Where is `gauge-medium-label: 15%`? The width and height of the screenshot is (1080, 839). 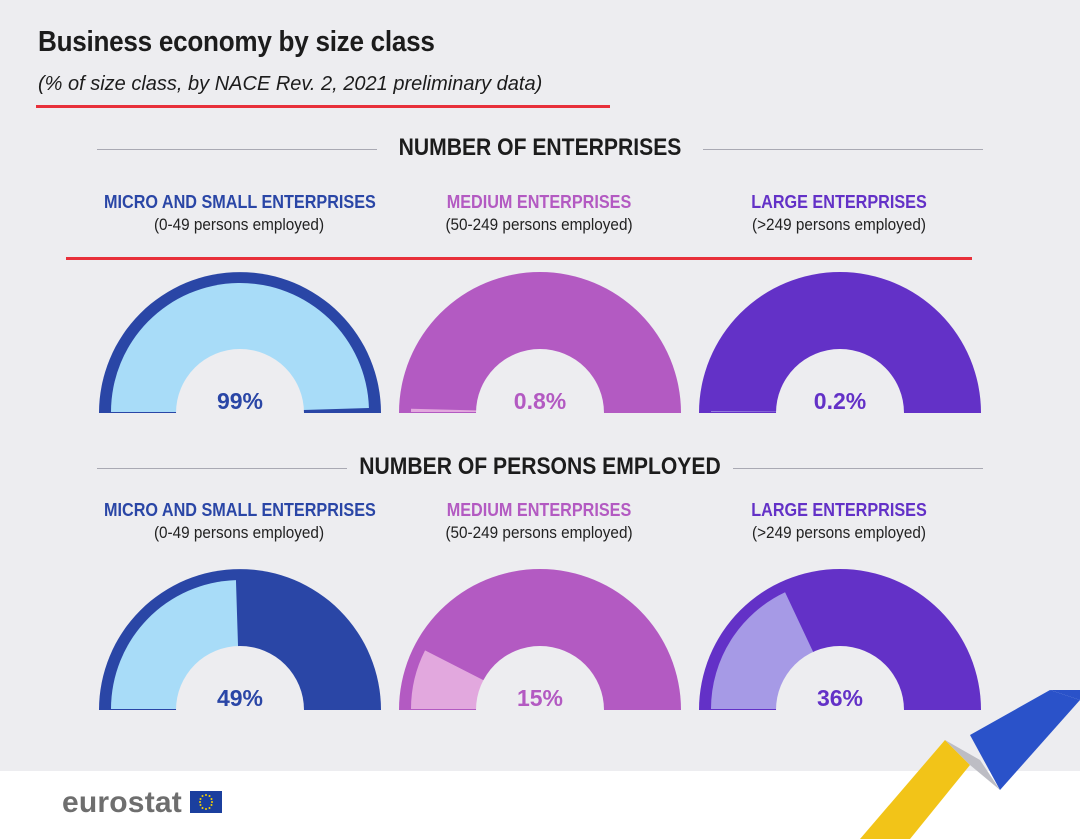 gauge-medium-label: 15% is located at coordinates (540, 698).